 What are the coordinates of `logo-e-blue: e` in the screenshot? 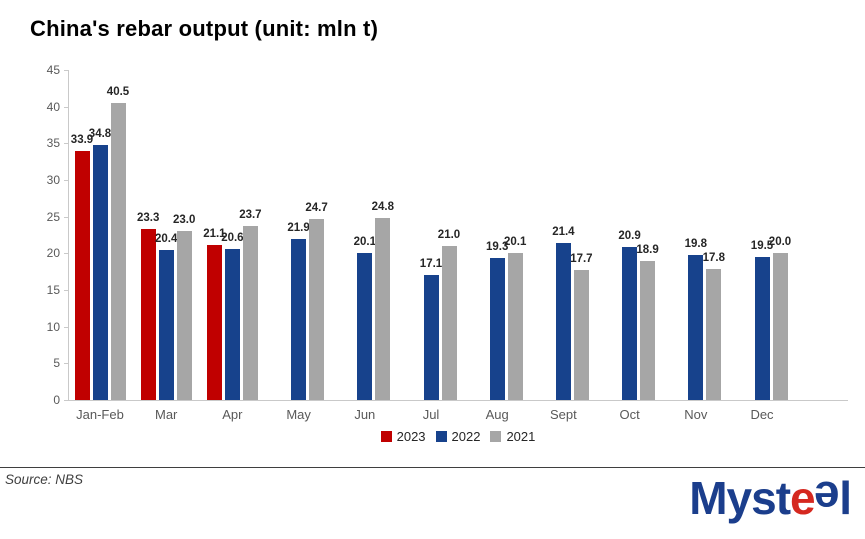 It's located at (827, 498).